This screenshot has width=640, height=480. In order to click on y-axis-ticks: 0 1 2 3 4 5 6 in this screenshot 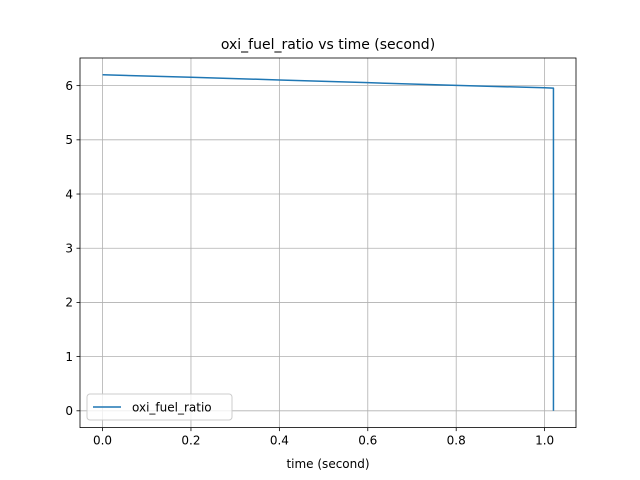, I will do `click(72, 248)`.